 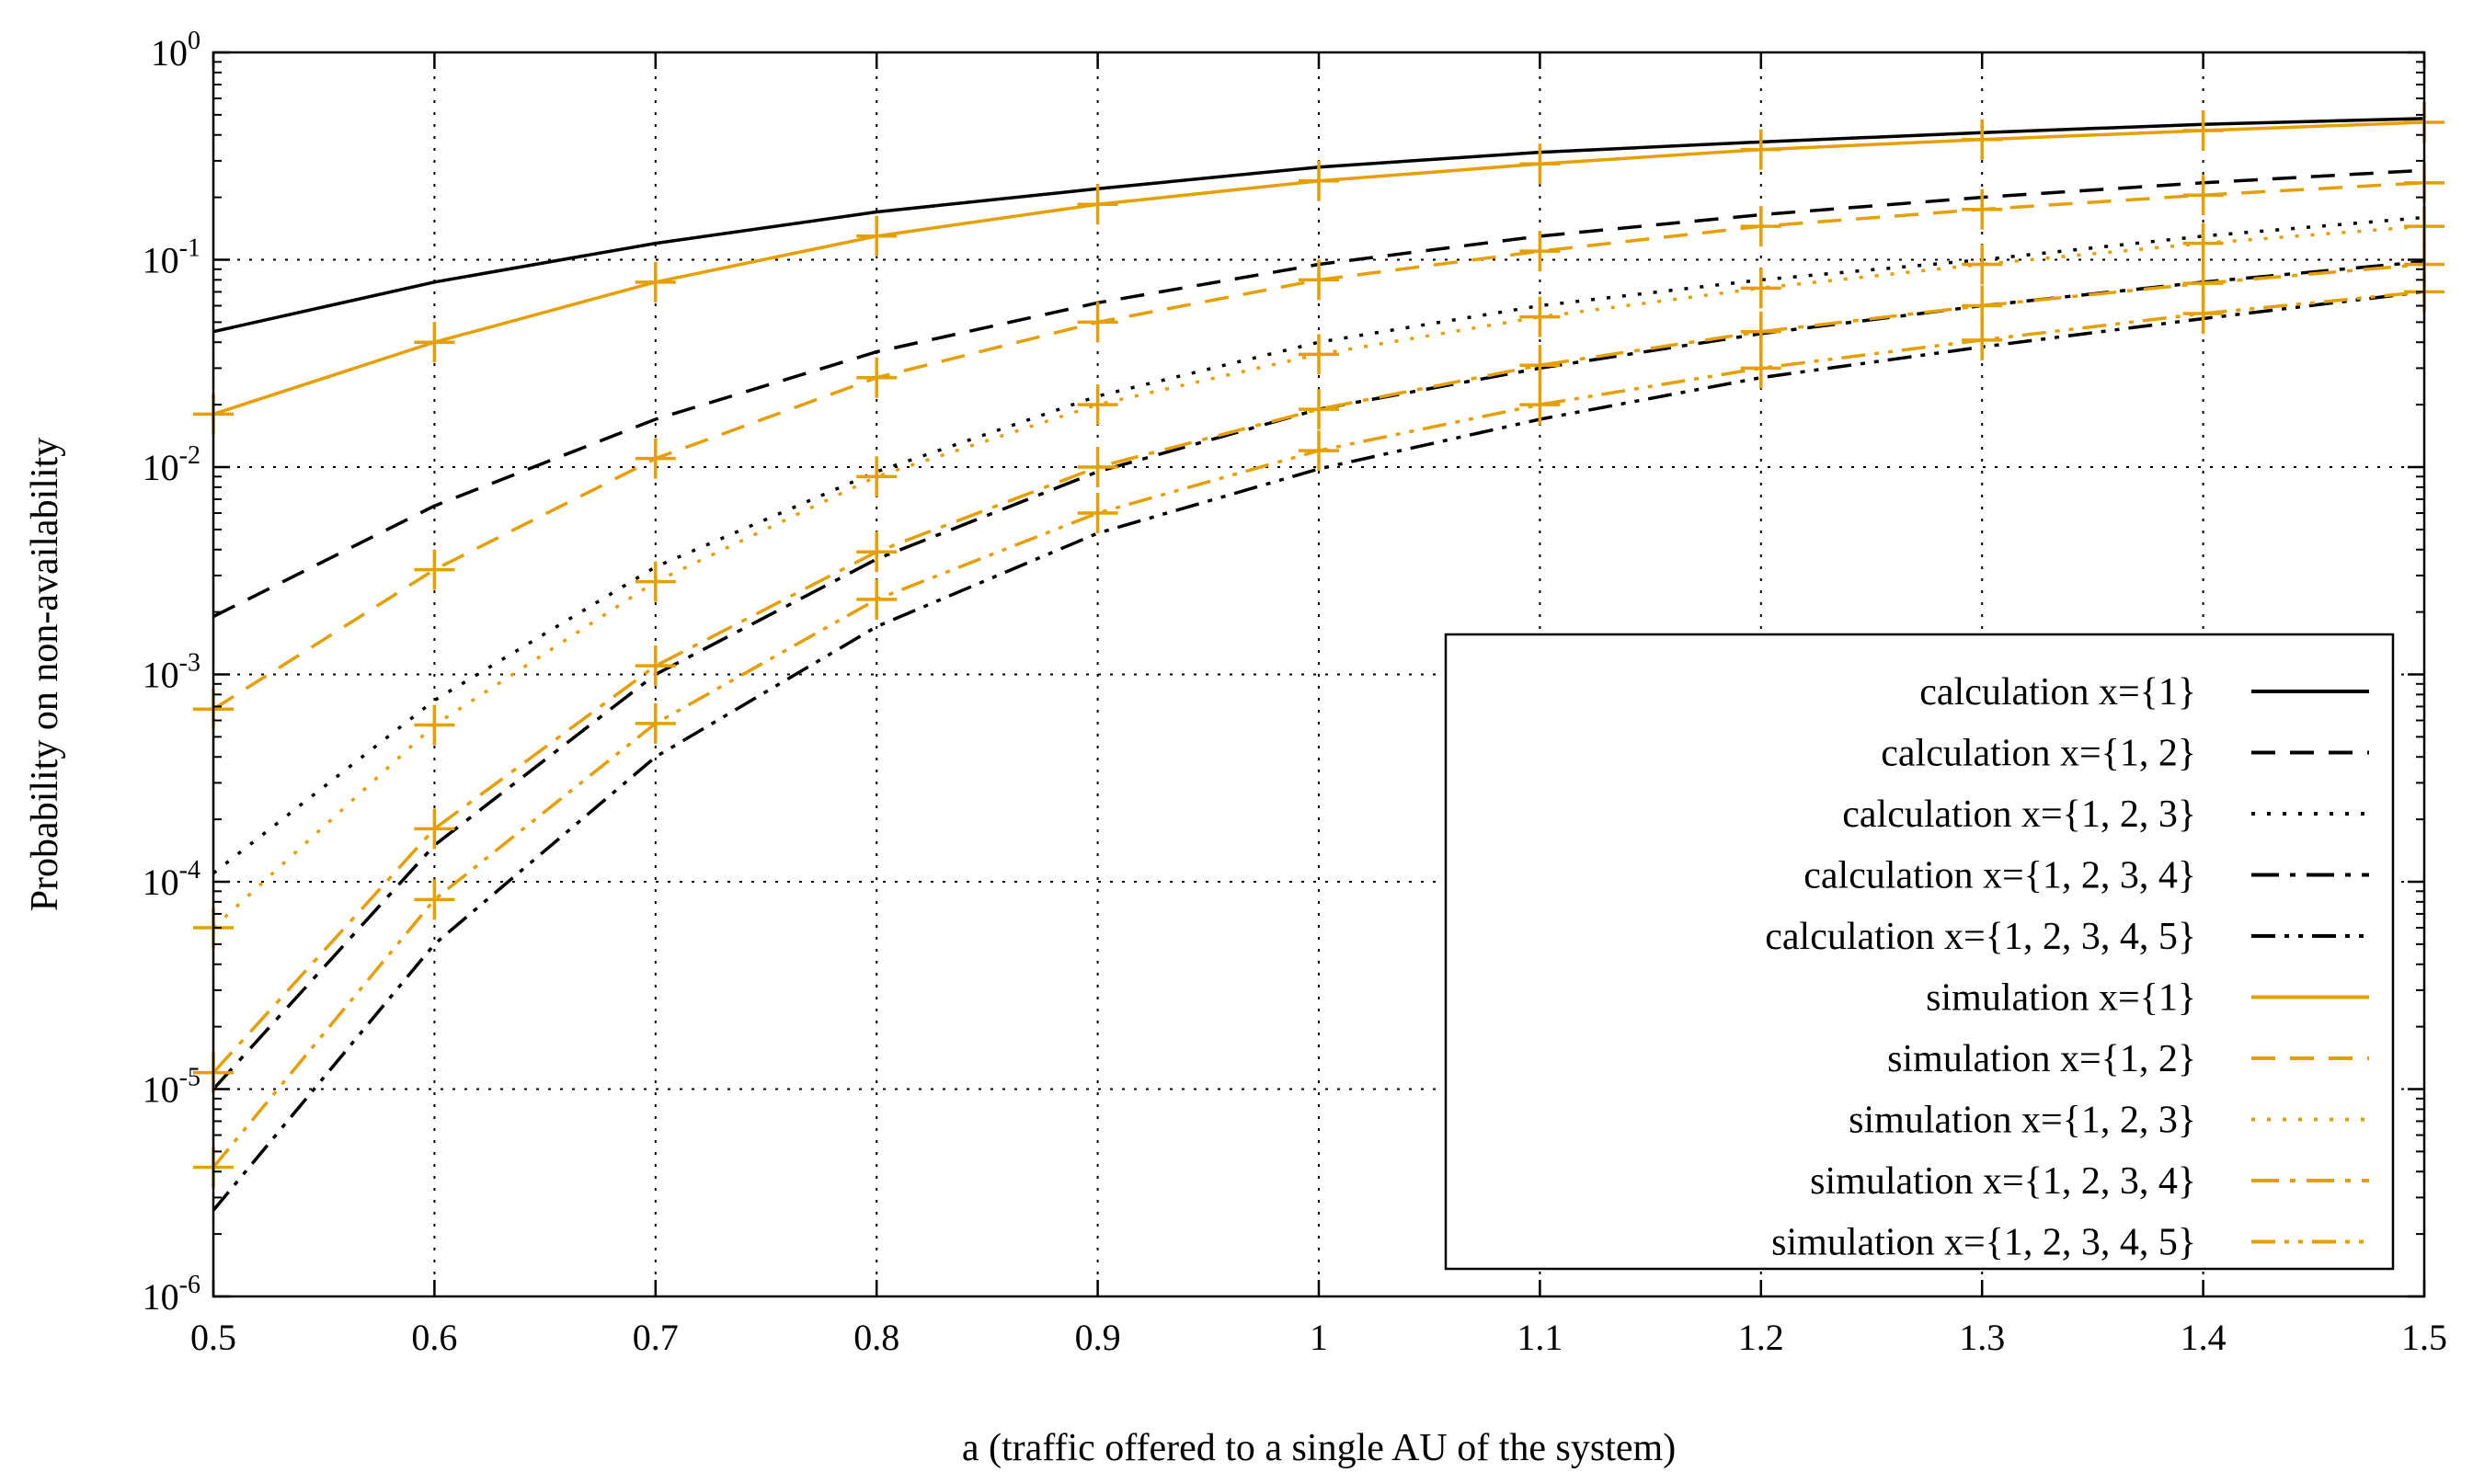 What do you see at coordinates (2204, 1337) in the screenshot?
I see `x-tick-label: 1.4` at bounding box center [2204, 1337].